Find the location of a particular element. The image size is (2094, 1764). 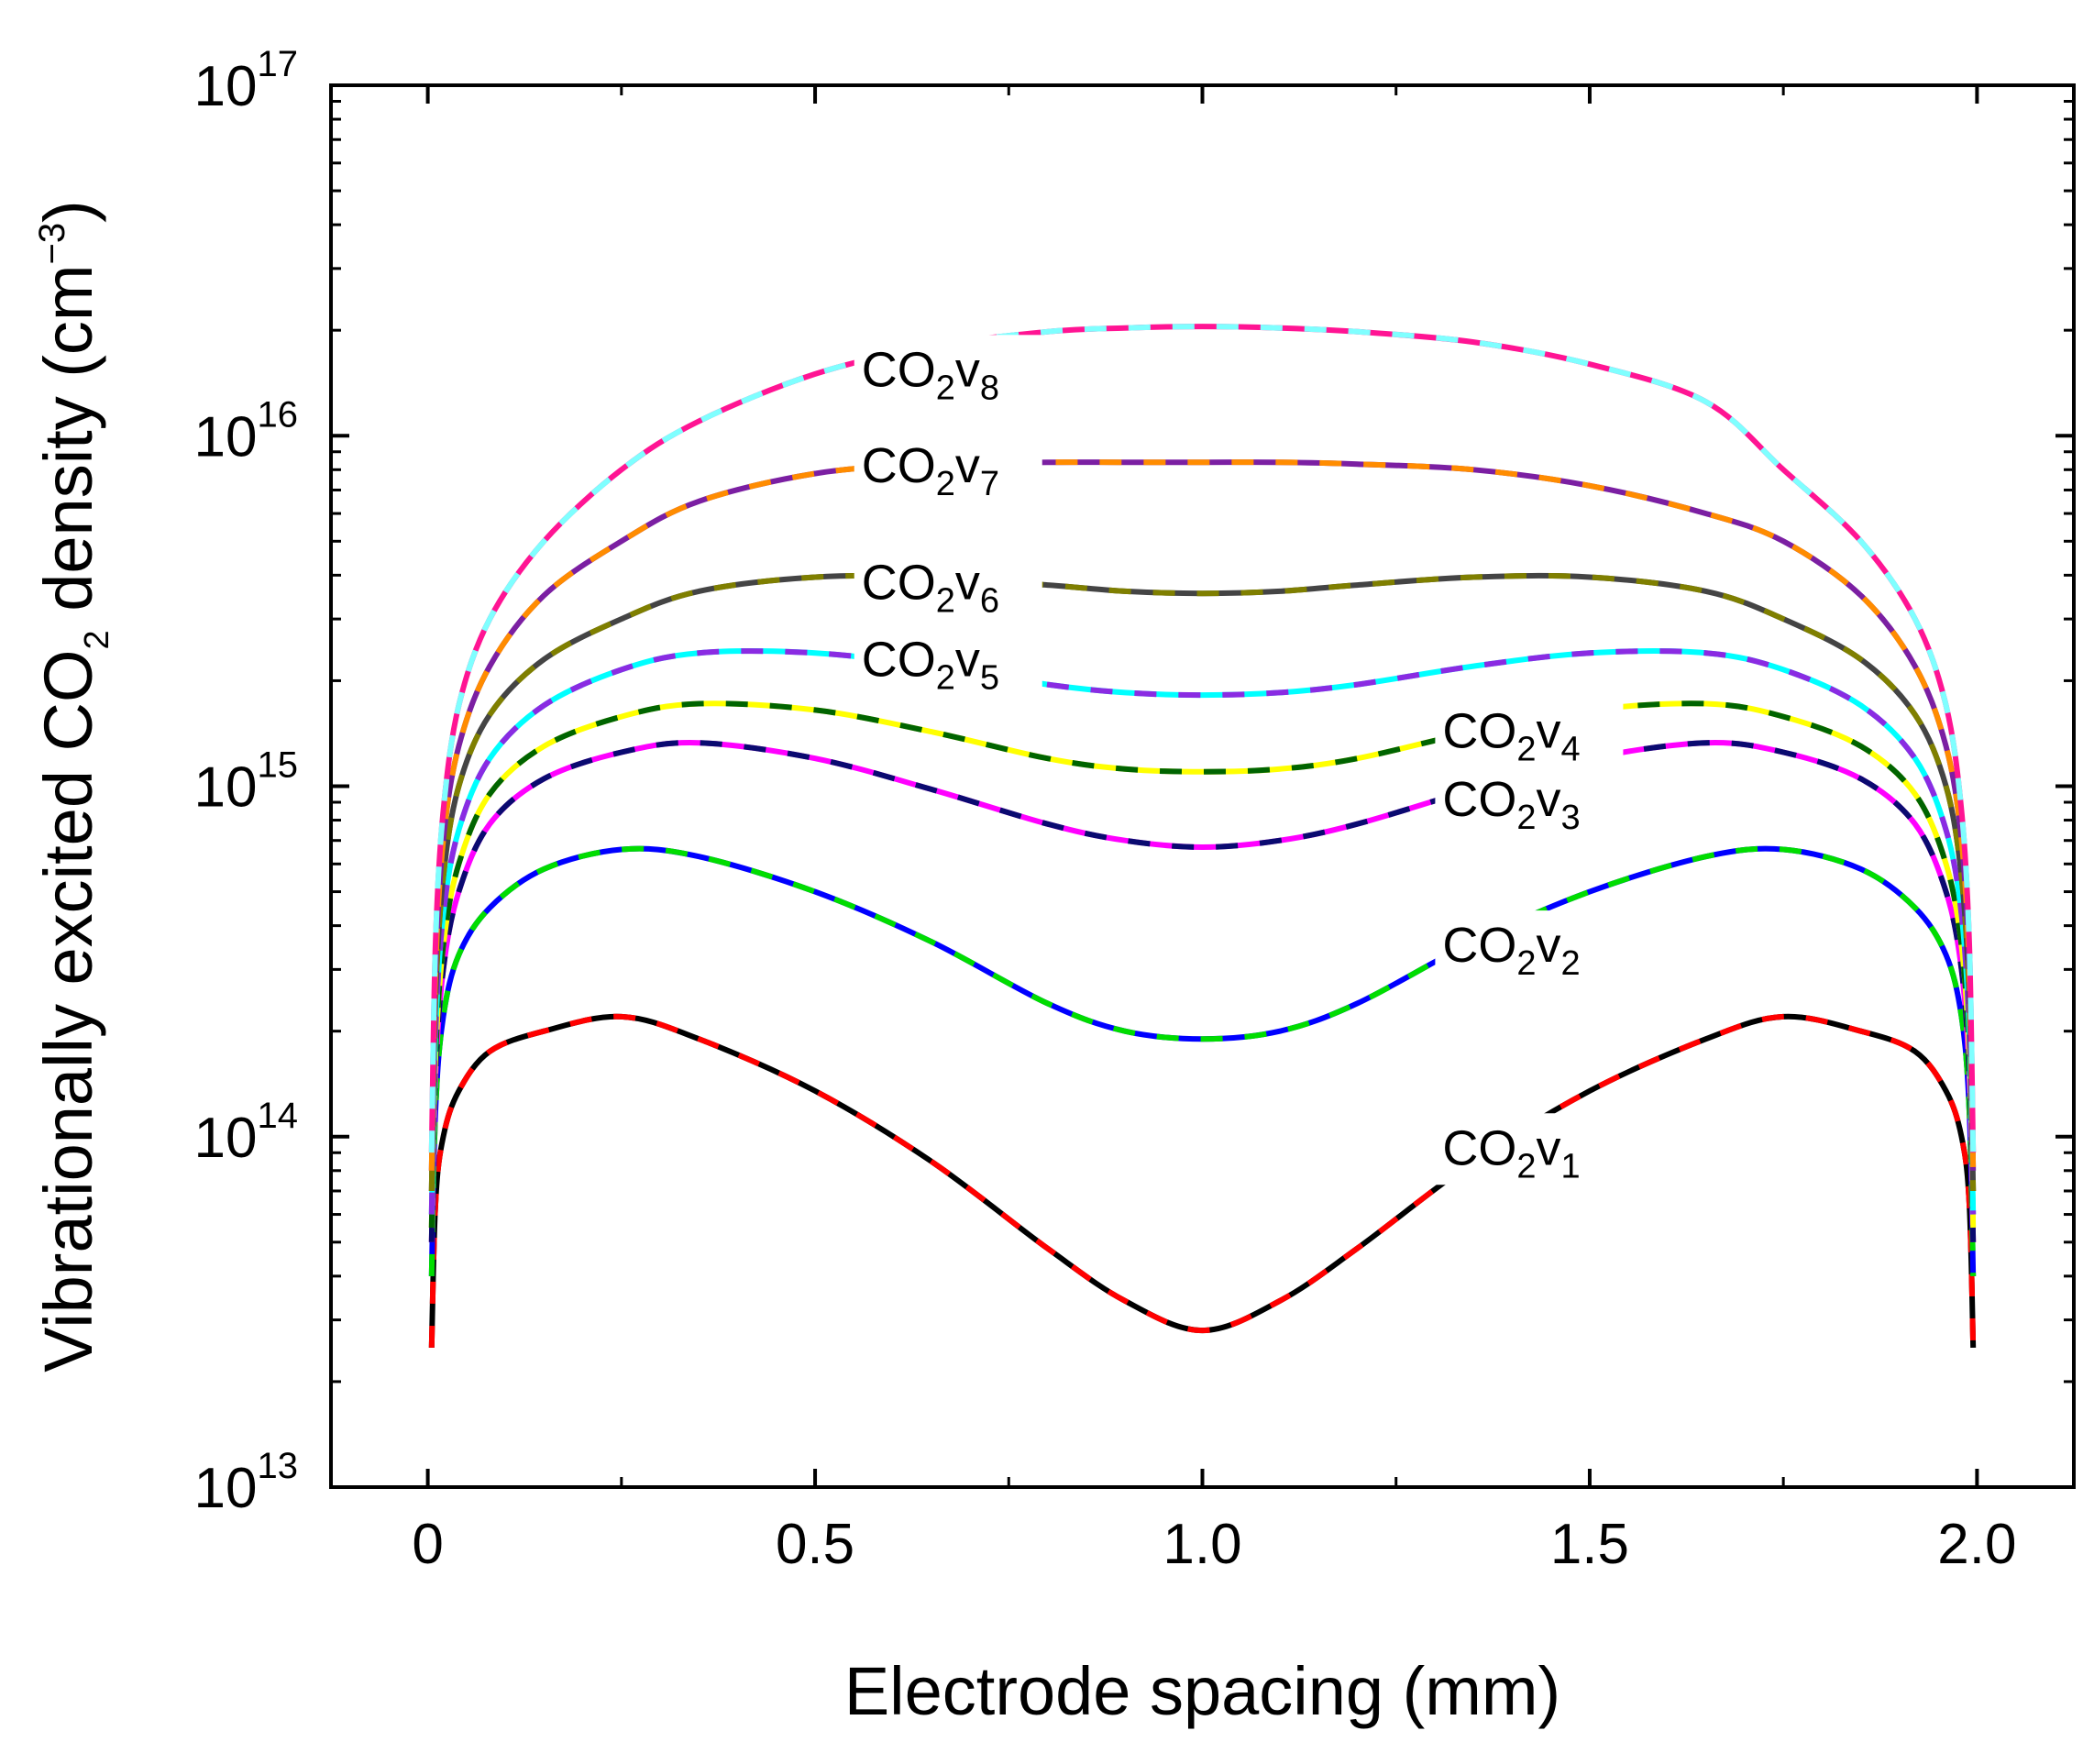

curve-label-v1: CO2v1 is located at coordinates (1511, 1152).